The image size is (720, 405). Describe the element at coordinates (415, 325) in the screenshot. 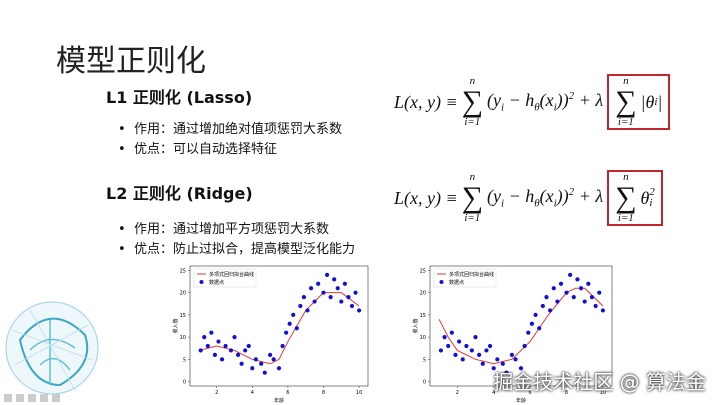

I see `y-axis-label: 收入值` at that location.